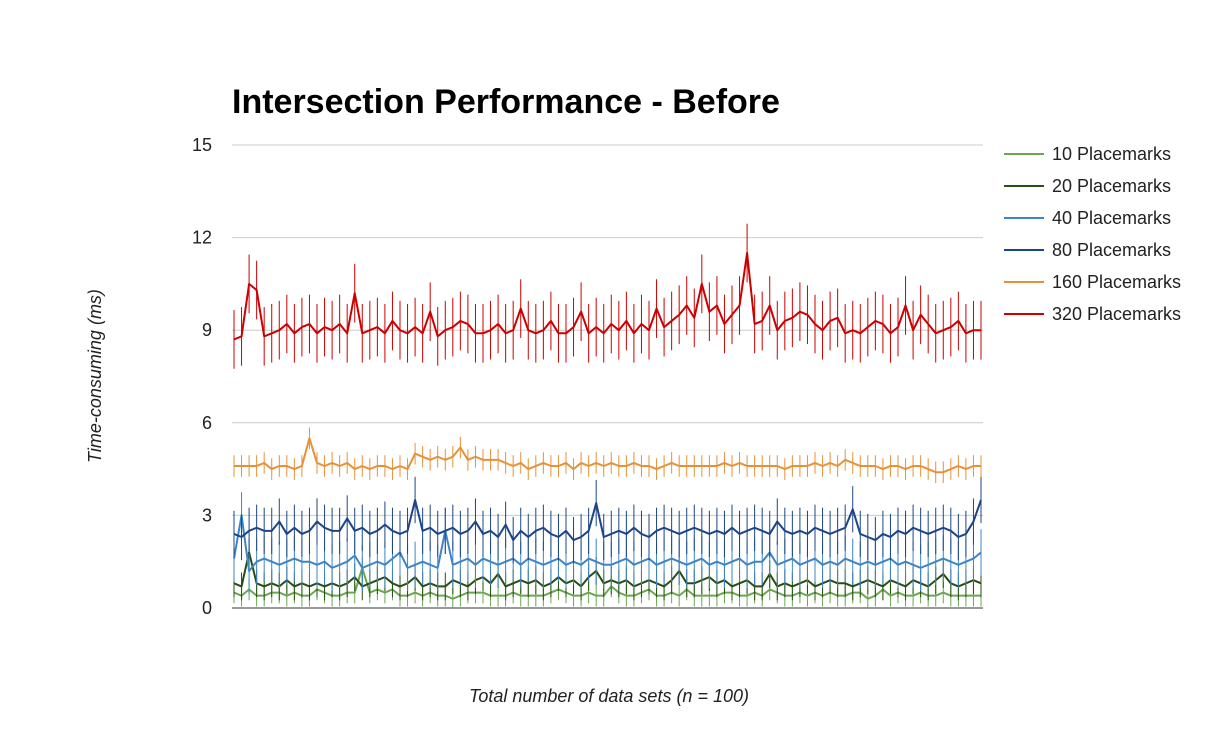 The image size is (1216, 752). I want to click on y-tick-label: 6, so click(207, 423).